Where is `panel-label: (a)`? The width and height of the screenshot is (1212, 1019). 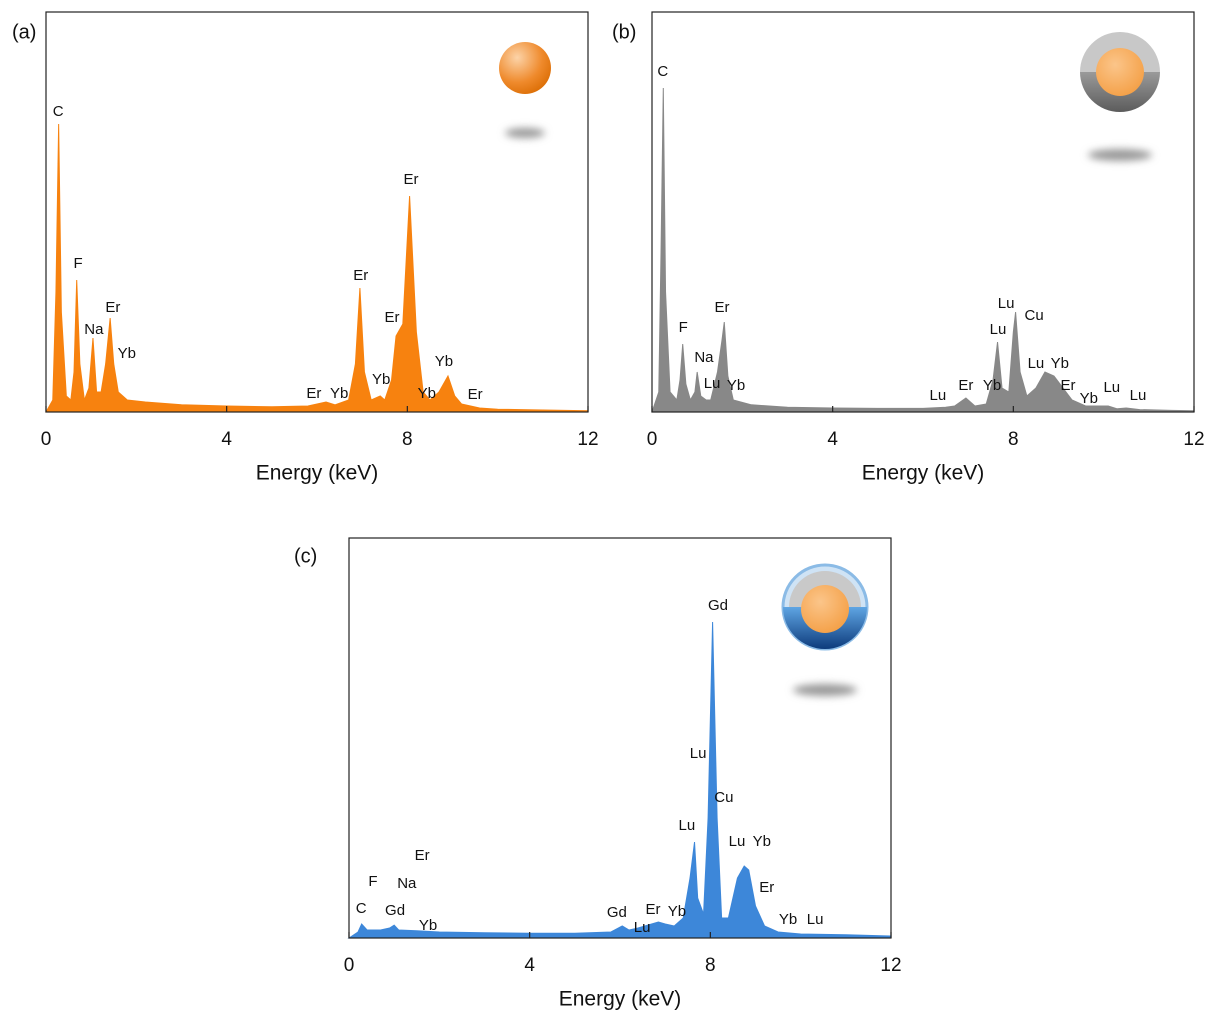 panel-label: (a) is located at coordinates (24, 32).